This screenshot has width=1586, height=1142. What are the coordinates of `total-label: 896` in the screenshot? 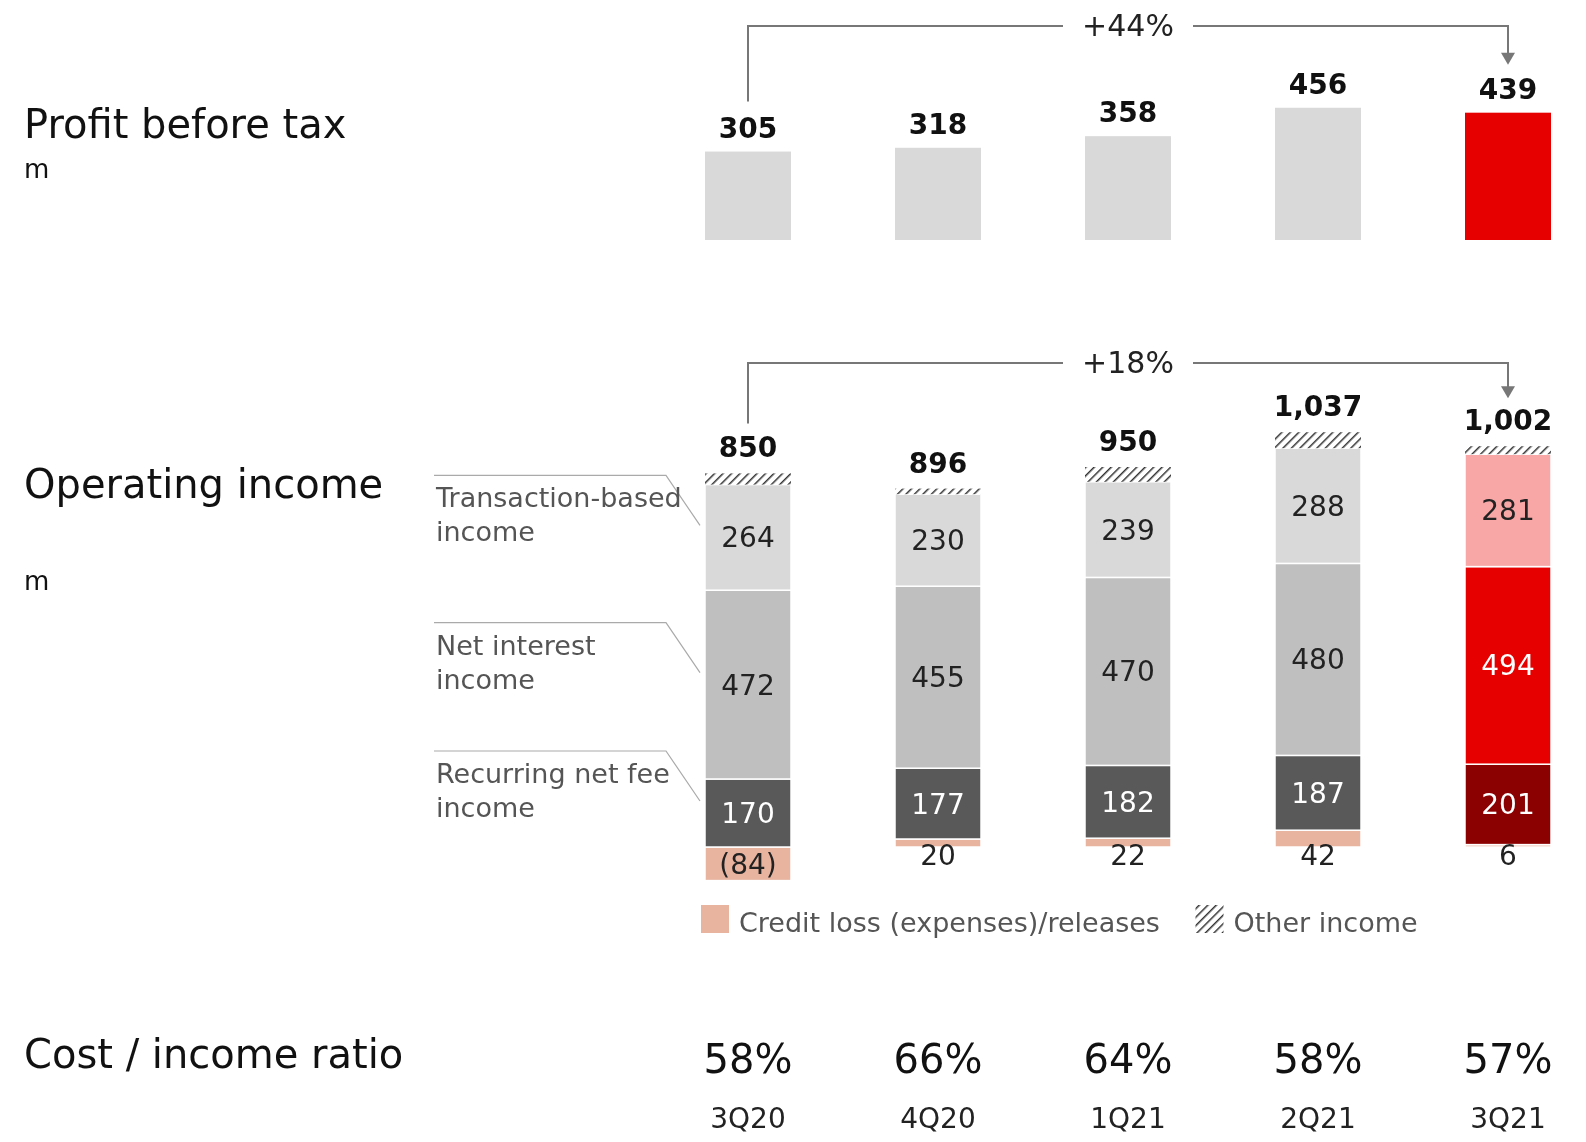 It's located at (938, 463).